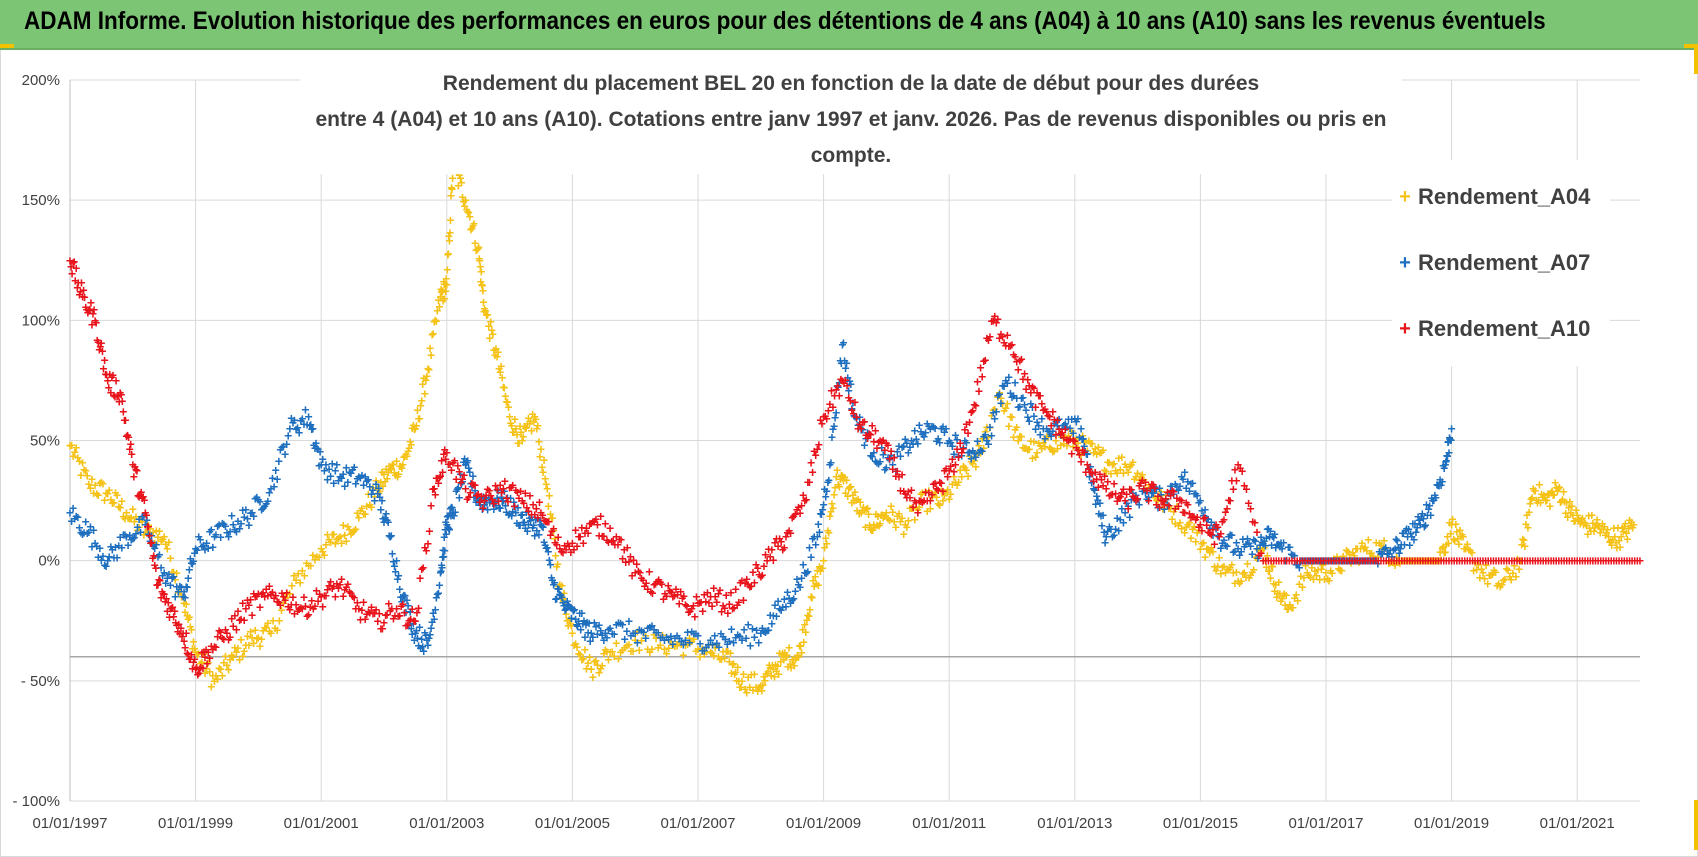 This screenshot has height=857, width=1698. I want to click on x-tick-label: 01/01/1997, so click(69, 823).